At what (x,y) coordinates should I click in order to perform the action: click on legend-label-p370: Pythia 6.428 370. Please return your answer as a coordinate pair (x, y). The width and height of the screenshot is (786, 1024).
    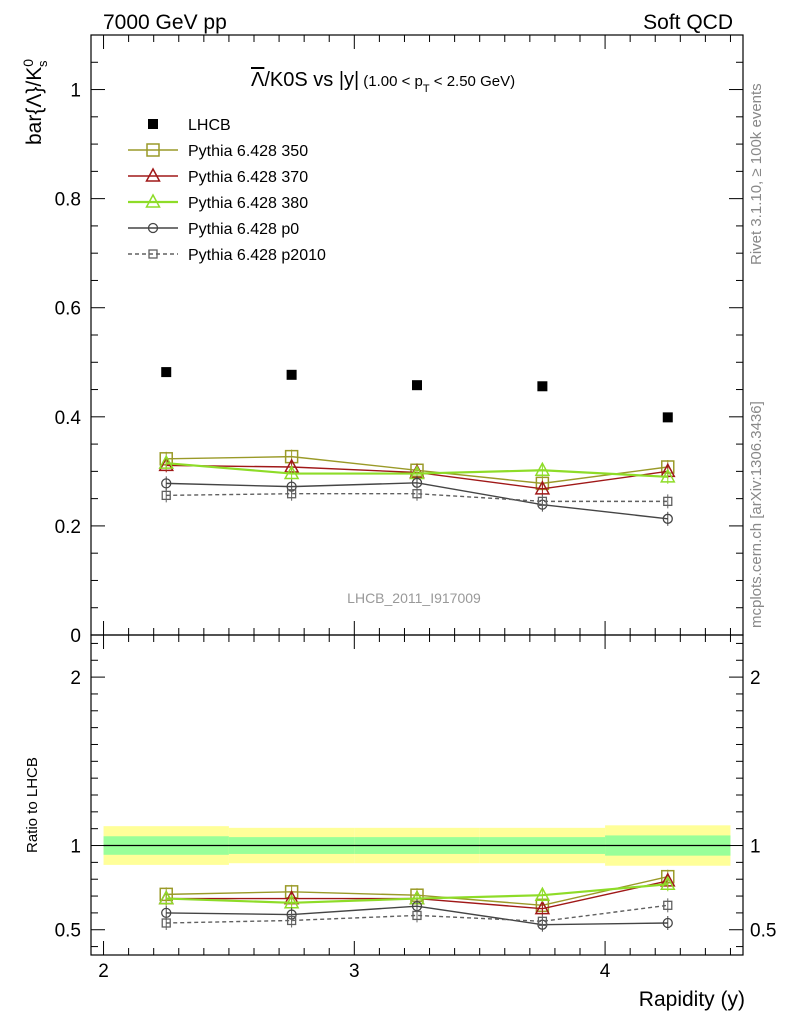
    Looking at the image, I should click on (248, 177).